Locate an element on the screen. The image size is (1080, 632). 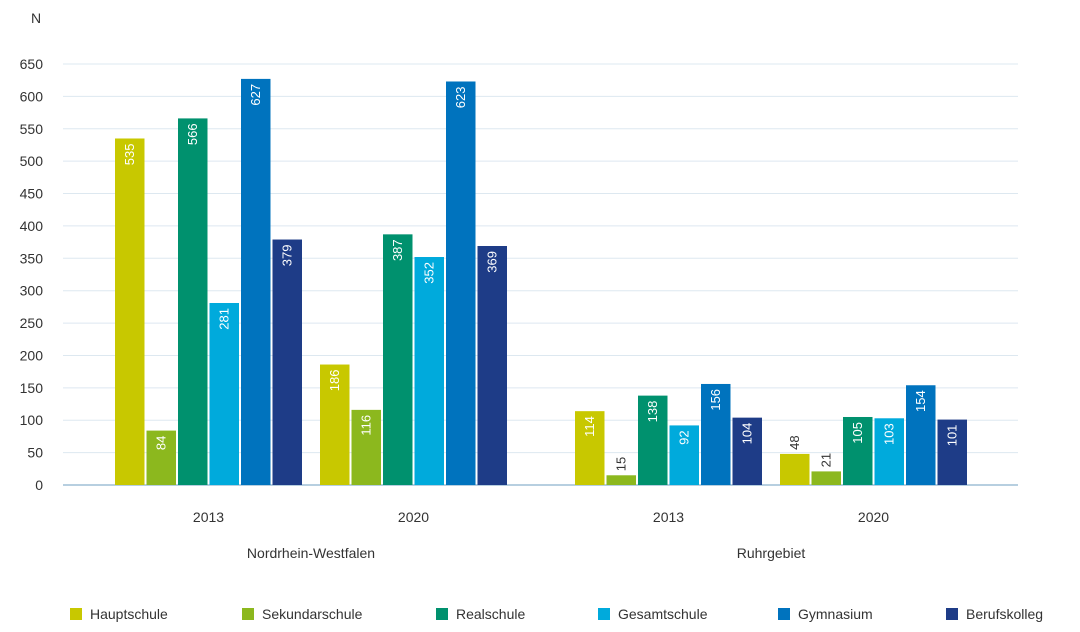
y-tick-label: 50 is located at coordinates (35, 453).